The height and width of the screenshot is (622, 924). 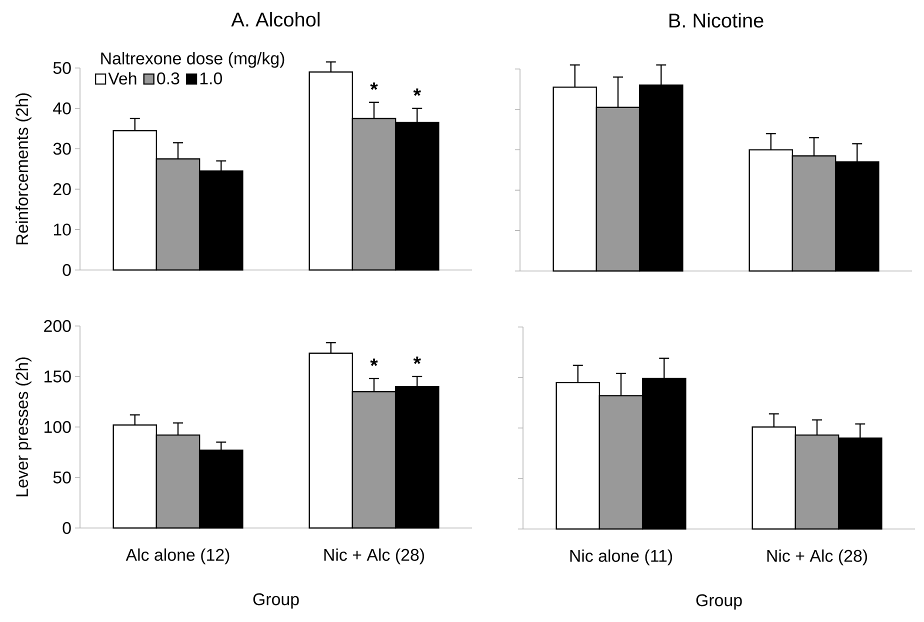 I want to click on legend-title: Naltrexone dose (mg/kg), so click(x=192, y=60).